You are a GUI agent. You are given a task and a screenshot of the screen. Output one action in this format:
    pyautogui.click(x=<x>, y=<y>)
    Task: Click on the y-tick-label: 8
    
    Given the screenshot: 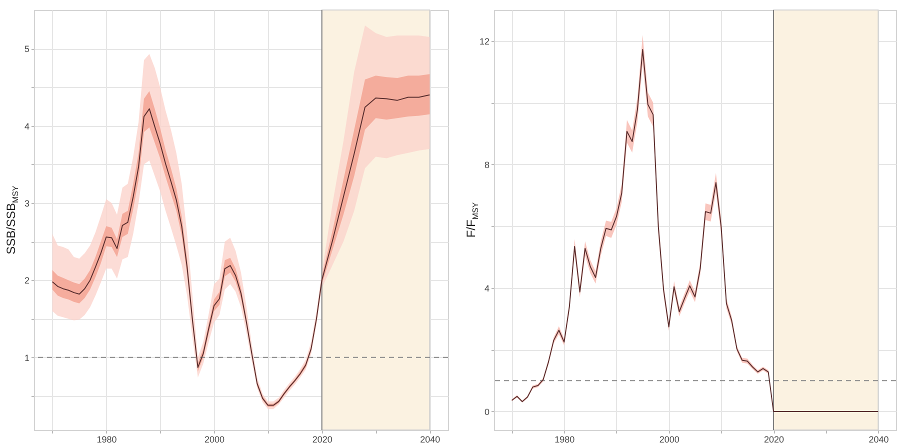 What is the action you would take?
    pyautogui.click(x=487, y=165)
    